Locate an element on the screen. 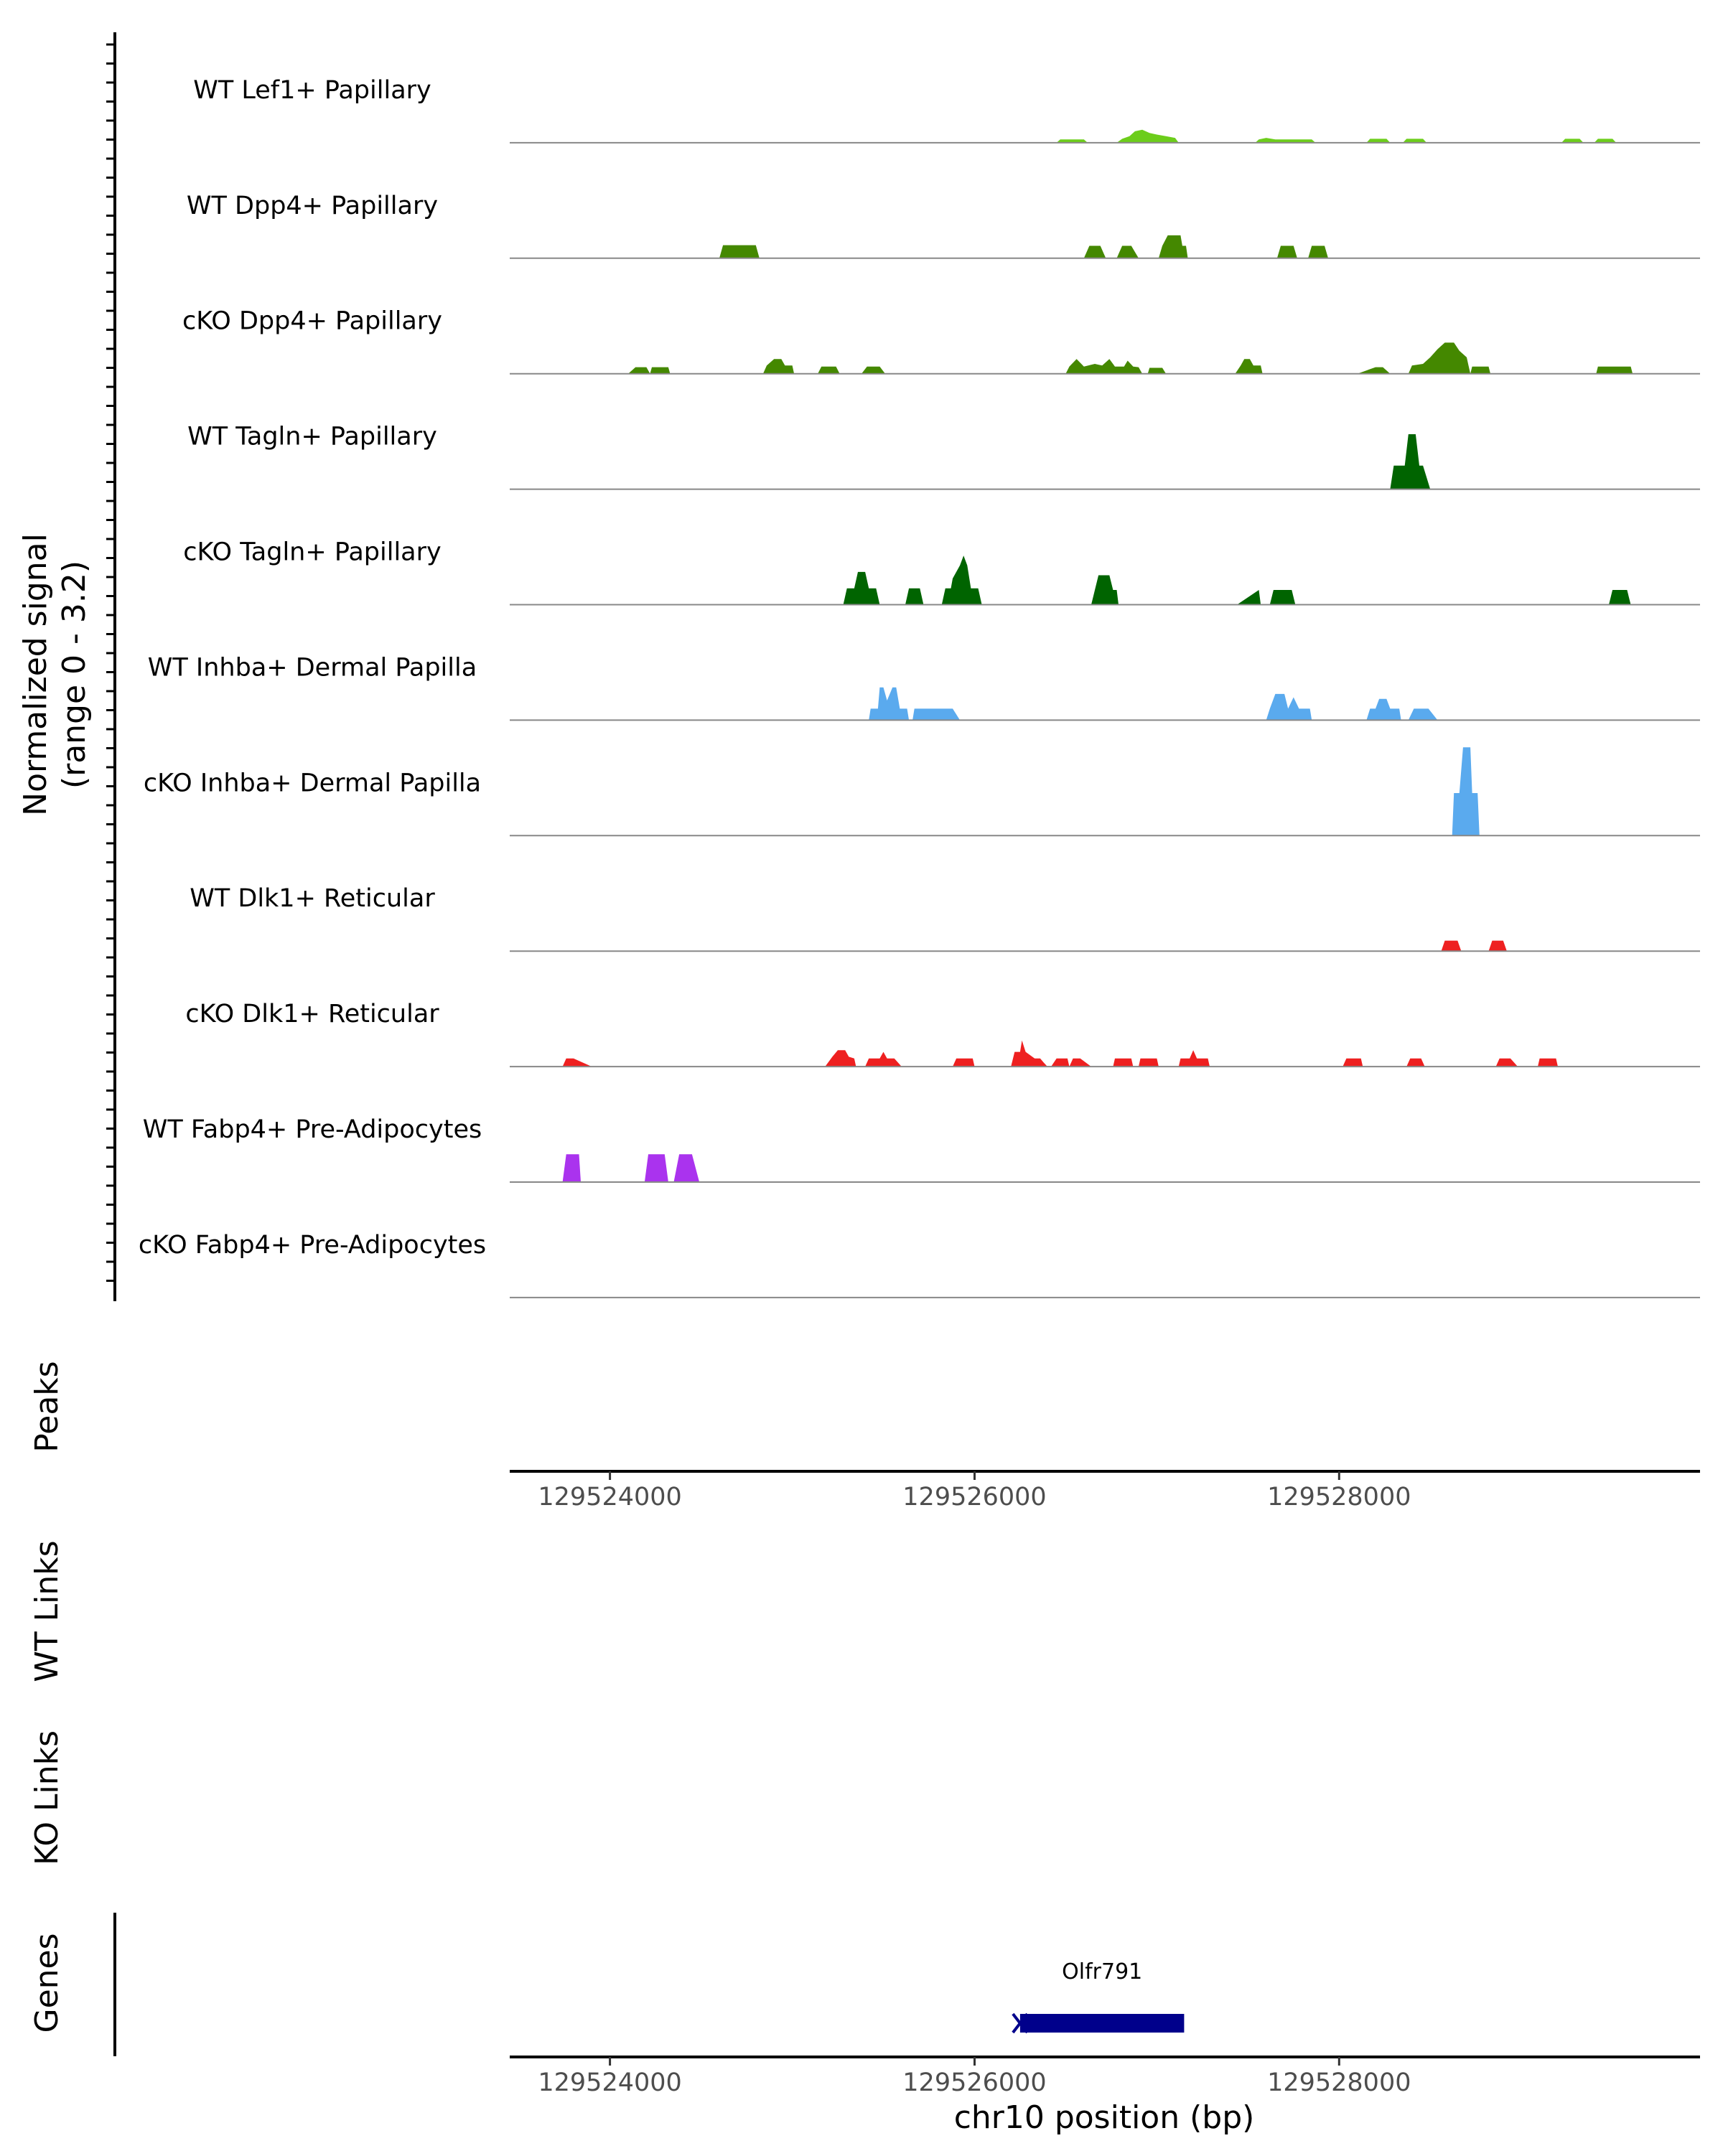 This screenshot has height=2156, width=1723. wt-links-section-label: WT Links is located at coordinates (47, 1611).